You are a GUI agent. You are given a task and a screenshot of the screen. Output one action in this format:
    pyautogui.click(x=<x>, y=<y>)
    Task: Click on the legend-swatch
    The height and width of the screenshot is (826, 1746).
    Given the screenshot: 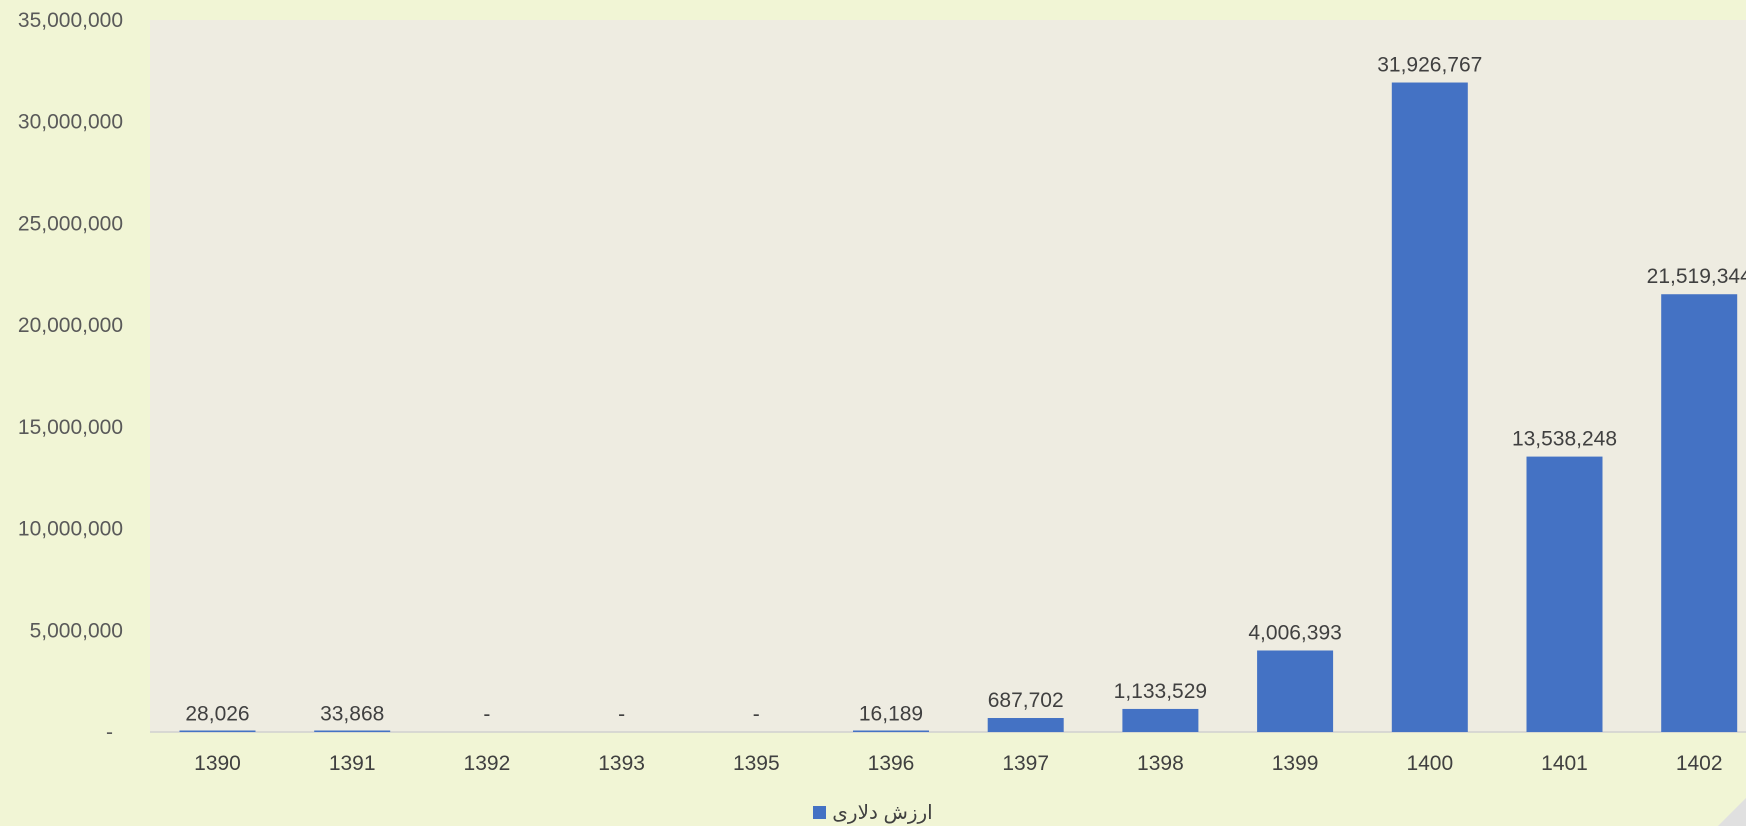 What is the action you would take?
    pyautogui.click(x=820, y=812)
    